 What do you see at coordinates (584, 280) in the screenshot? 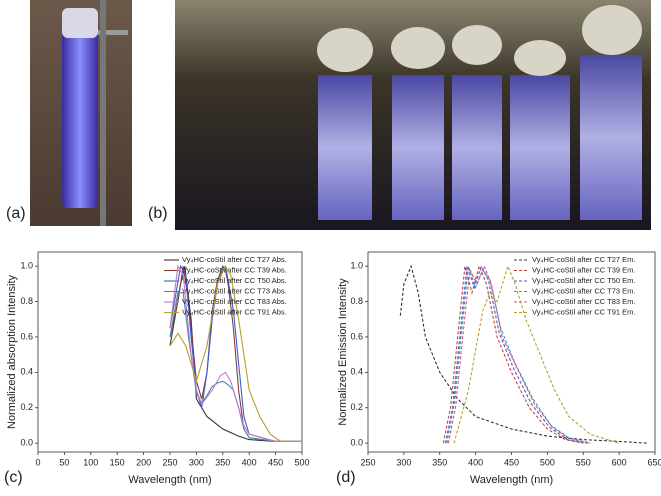
I see `legend-label: Vy₄HC-coStil after CC T50 Em.` at bounding box center [584, 280].